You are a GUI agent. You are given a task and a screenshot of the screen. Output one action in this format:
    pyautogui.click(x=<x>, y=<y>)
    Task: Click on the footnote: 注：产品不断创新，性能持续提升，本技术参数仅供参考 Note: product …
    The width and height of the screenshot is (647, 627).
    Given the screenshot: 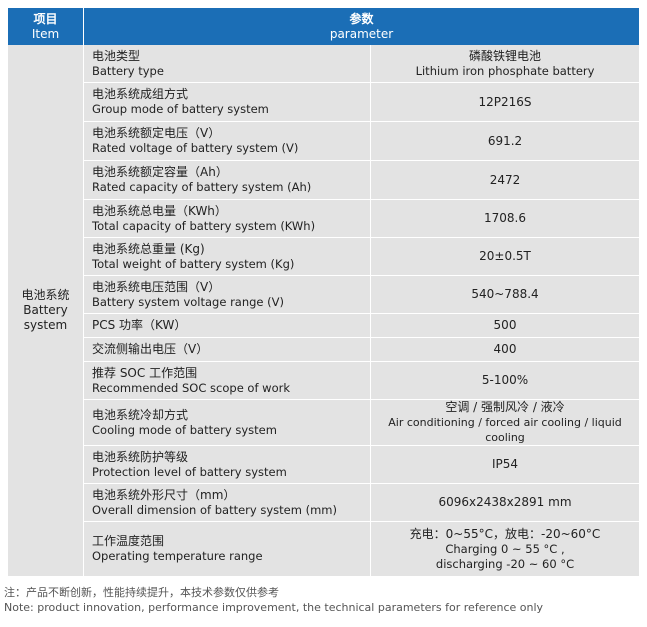 What is the action you would take?
    pyautogui.click(x=273, y=600)
    